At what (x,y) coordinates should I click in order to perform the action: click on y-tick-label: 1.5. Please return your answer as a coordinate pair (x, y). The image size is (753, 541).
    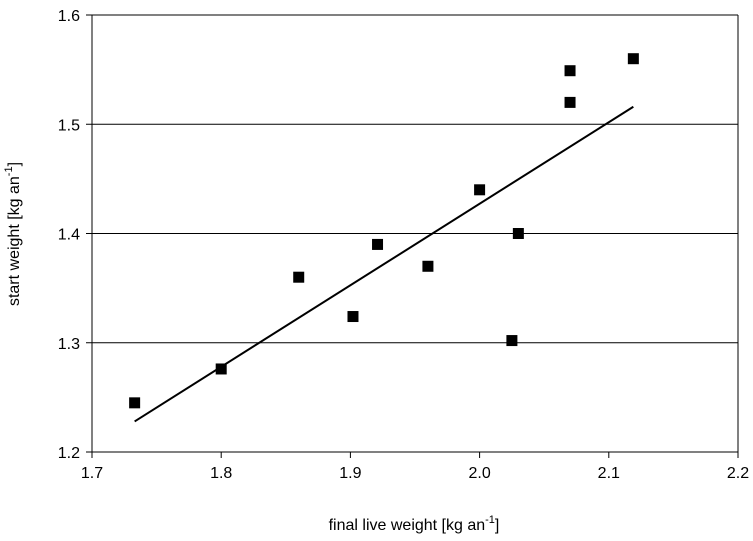
    Looking at the image, I should click on (69, 125).